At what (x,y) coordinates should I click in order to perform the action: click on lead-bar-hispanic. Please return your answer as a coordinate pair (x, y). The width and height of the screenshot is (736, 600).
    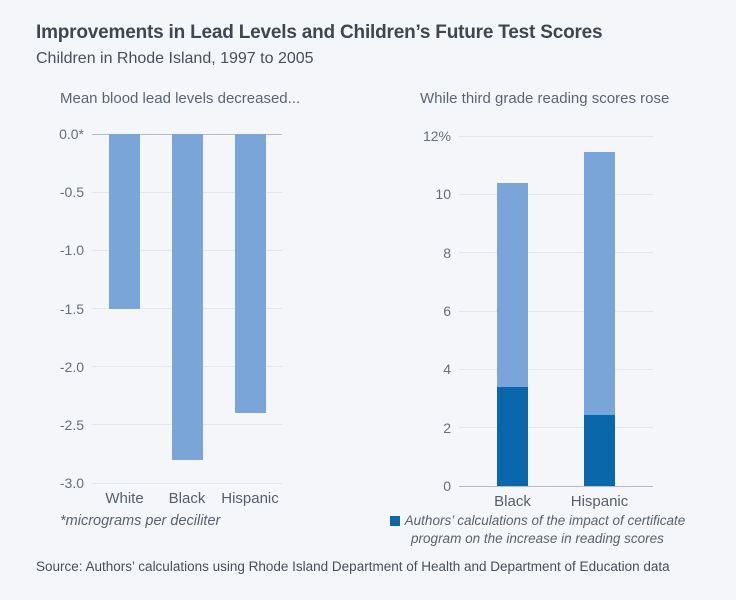
    Looking at the image, I should click on (250, 274).